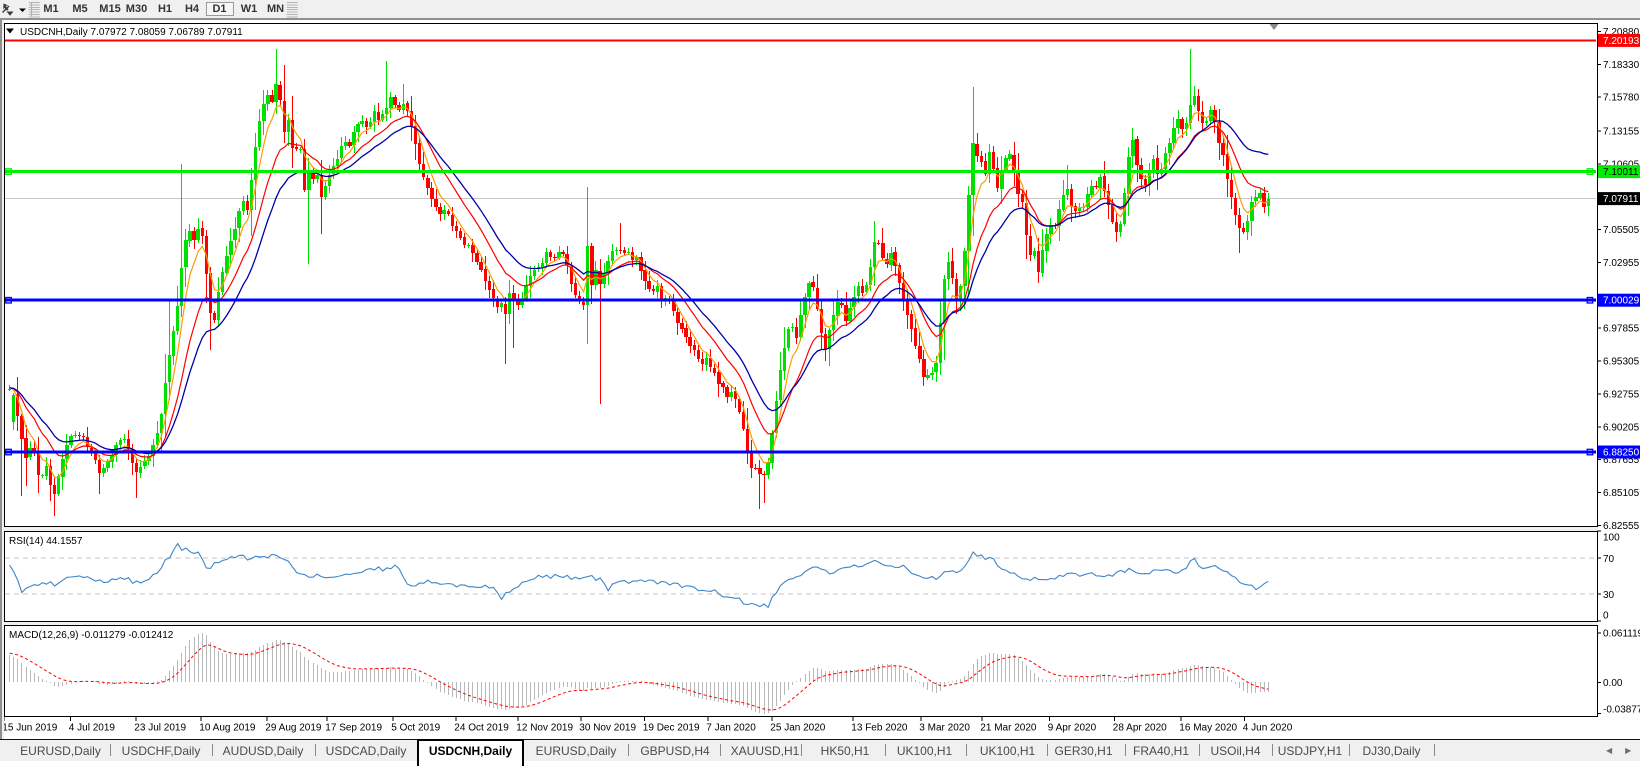  Describe the element at coordinates (607, 728) in the screenshot. I see `svg-text: 30 Nov 2019` at that location.